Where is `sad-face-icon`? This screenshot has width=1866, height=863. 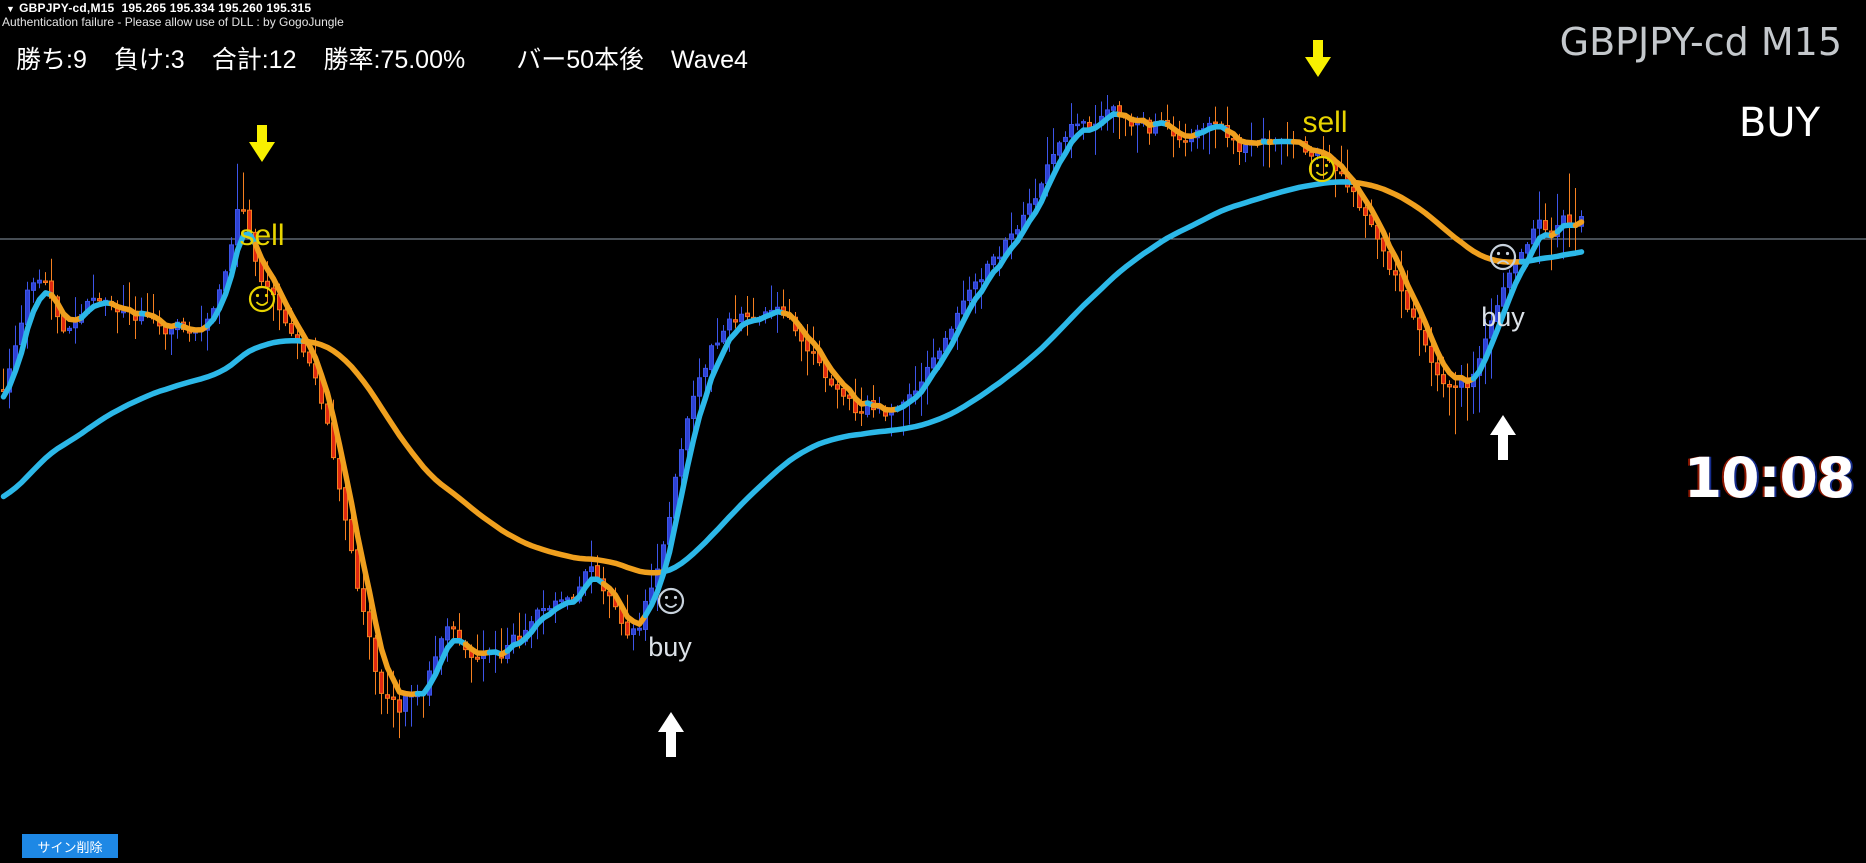
sad-face-icon is located at coordinates (1503, 257).